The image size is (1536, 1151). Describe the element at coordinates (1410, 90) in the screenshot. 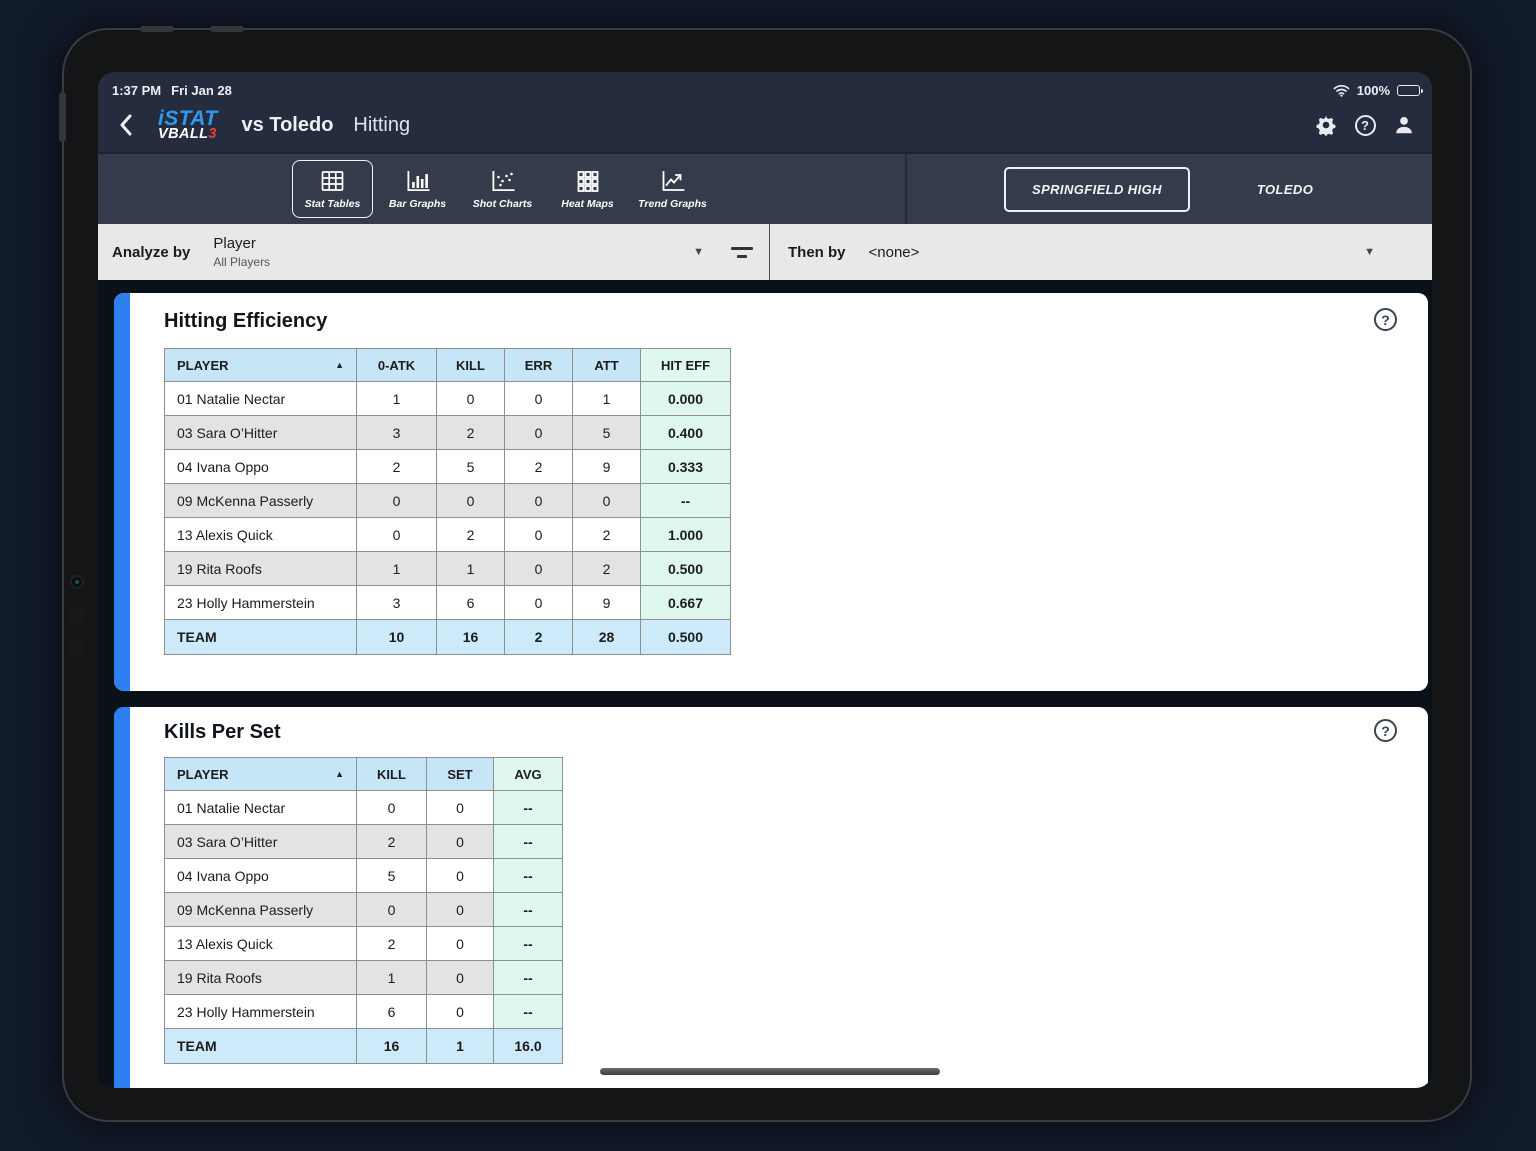

I see `battery-icon` at that location.